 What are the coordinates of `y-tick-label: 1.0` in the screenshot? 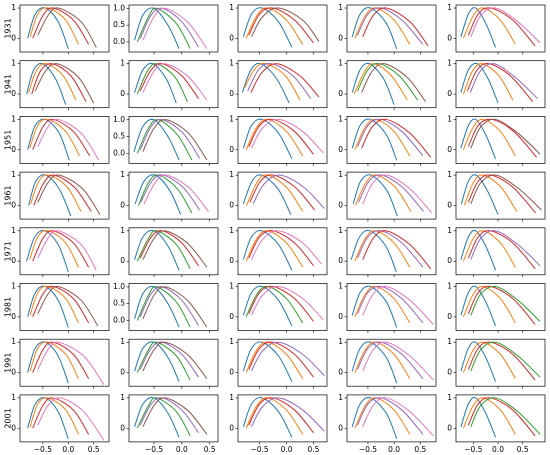 It's located at (119, 119).